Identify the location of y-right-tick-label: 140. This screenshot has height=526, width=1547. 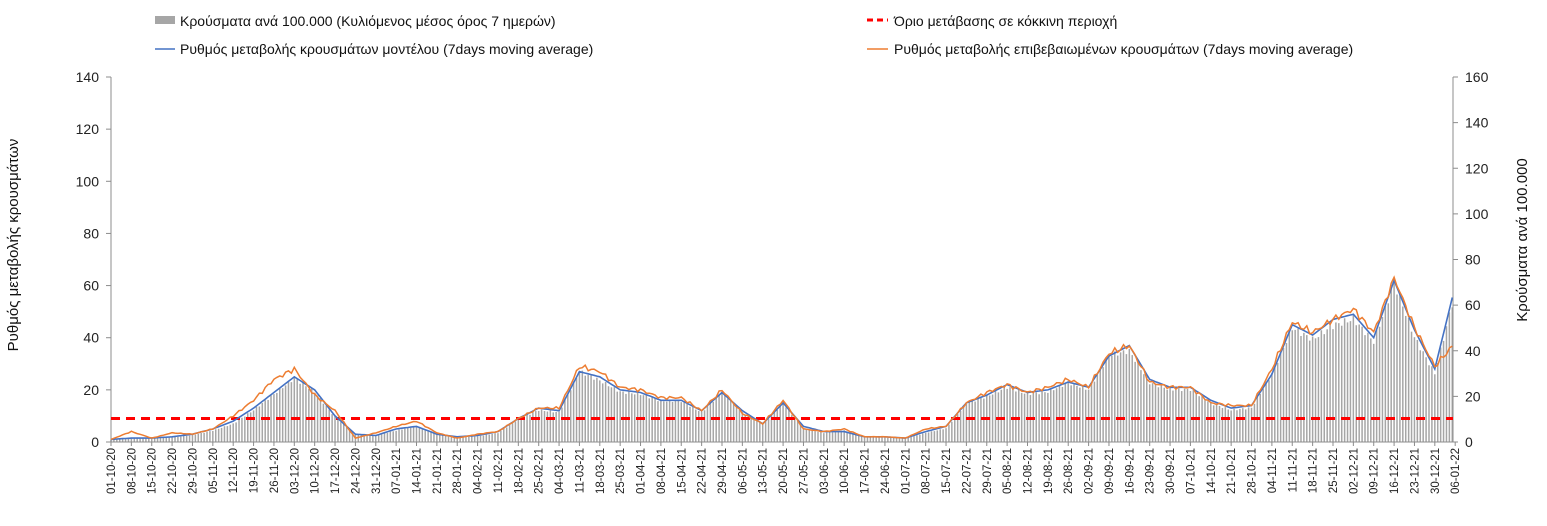
(1477, 123).